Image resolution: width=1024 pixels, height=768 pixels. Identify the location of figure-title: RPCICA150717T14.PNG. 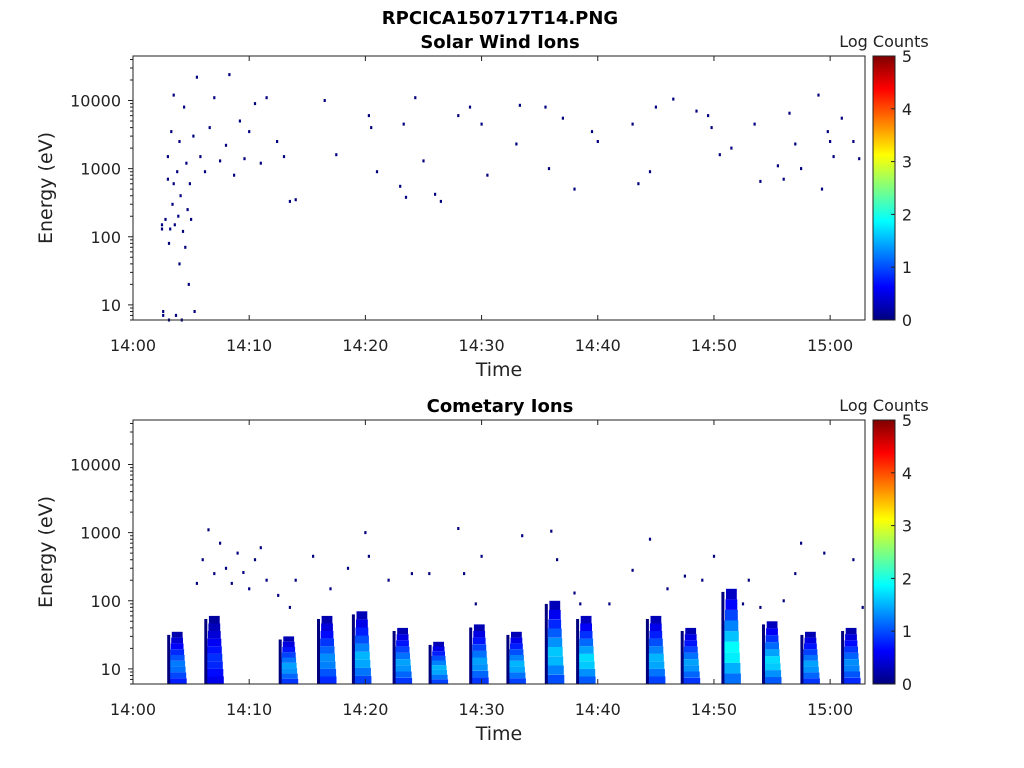
(500, 18).